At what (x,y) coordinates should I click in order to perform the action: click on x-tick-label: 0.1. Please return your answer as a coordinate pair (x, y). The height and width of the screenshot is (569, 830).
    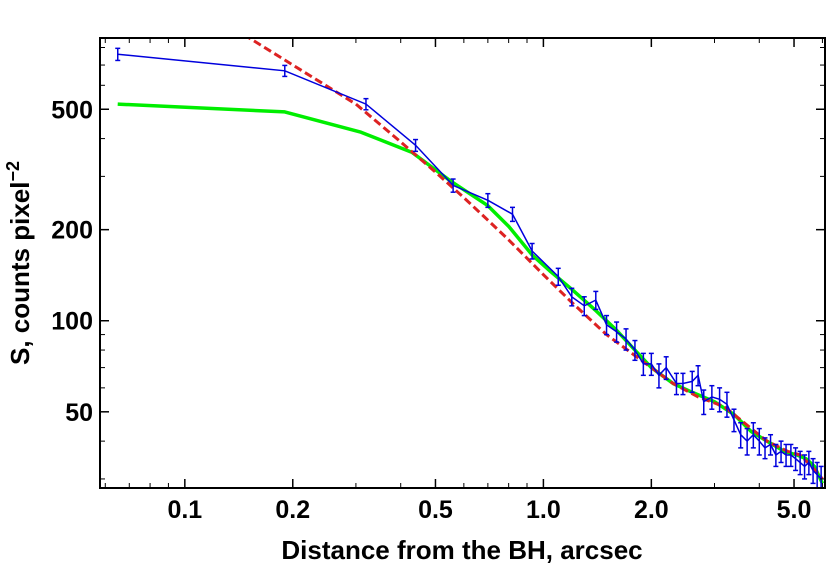
    Looking at the image, I should click on (184, 510).